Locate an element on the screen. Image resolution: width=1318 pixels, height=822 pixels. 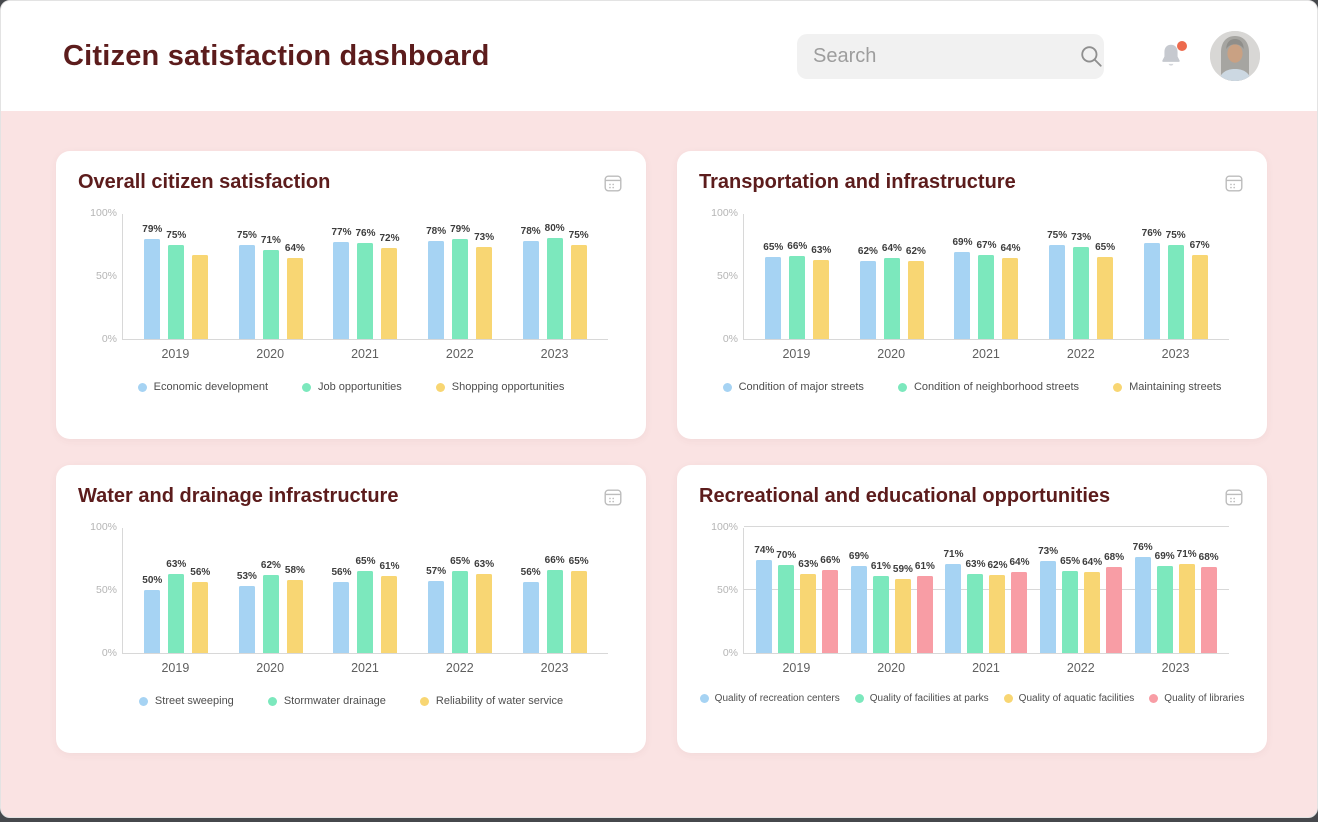
page-title: Citizen satisfaction dashboard is located at coordinates (276, 55).